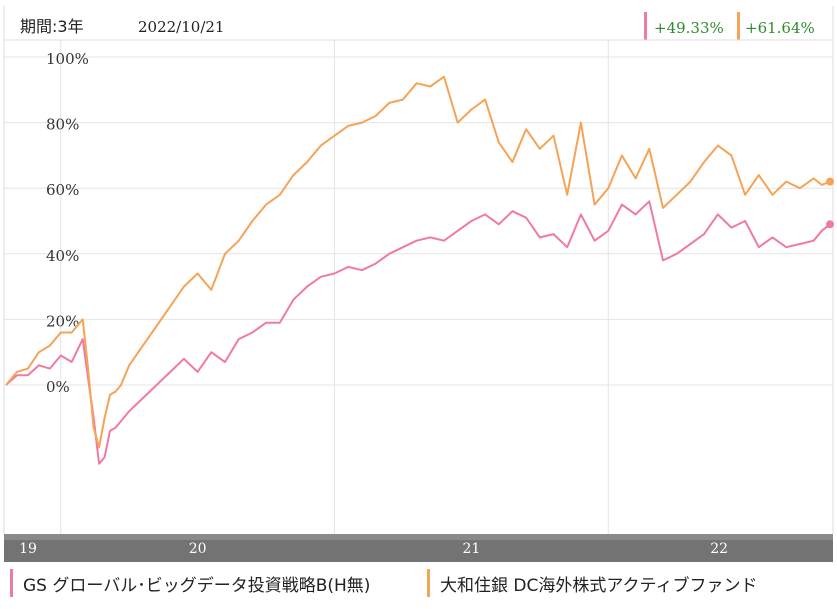 This screenshot has height=609, width=837. I want to click on y-tick-label: 60%, so click(62, 190).